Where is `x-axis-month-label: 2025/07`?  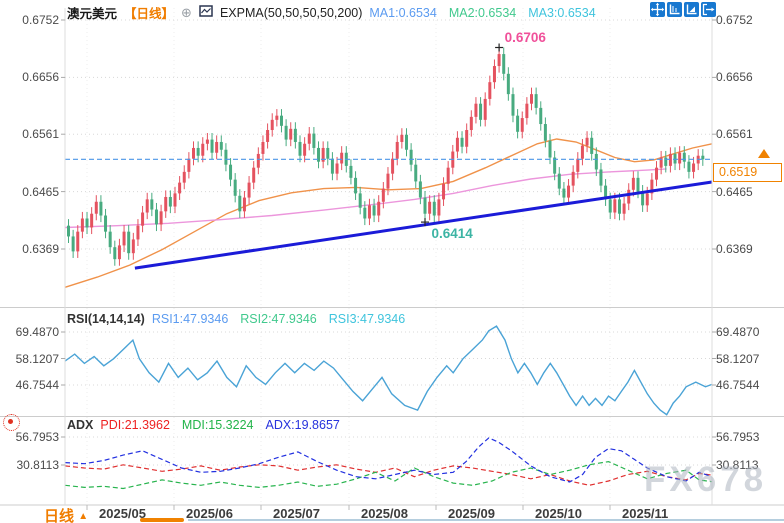
x-axis-month-label: 2025/07 is located at coordinates (296, 513).